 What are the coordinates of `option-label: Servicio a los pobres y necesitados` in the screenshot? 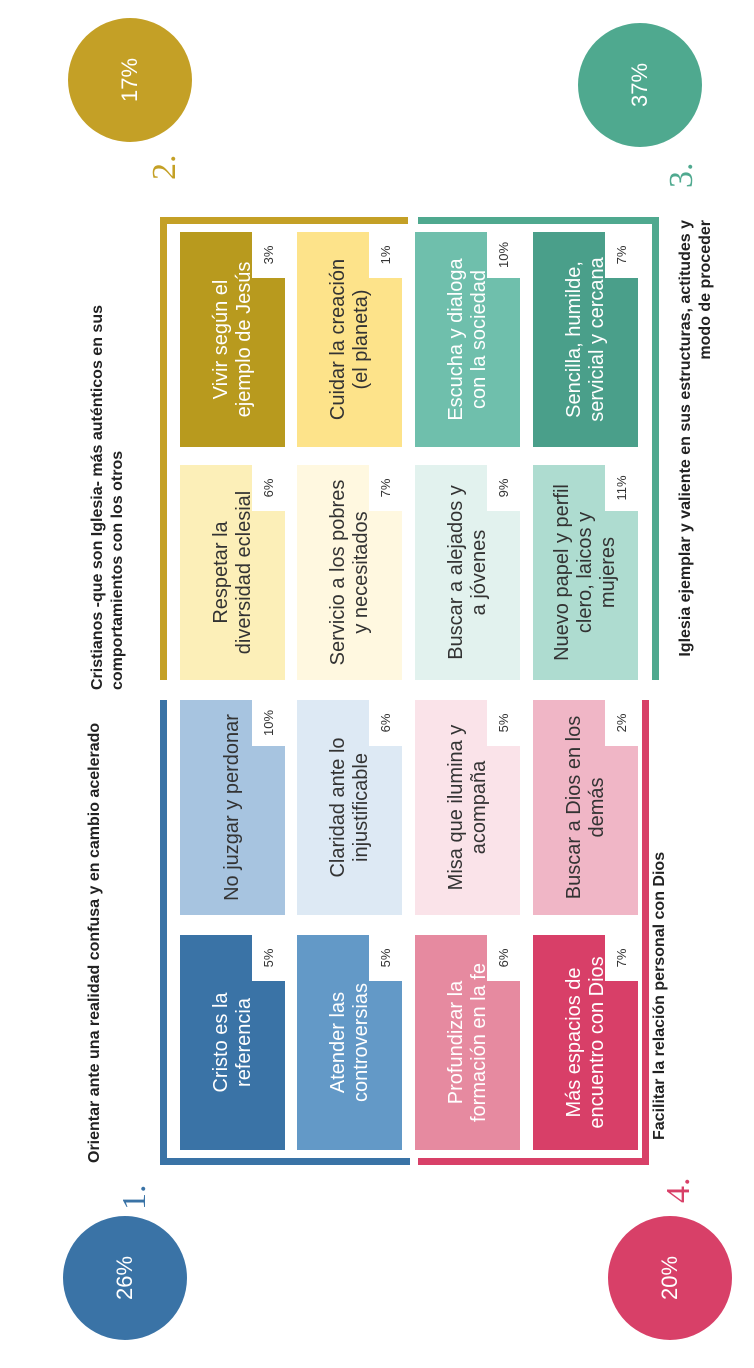 It's located at (349, 572).